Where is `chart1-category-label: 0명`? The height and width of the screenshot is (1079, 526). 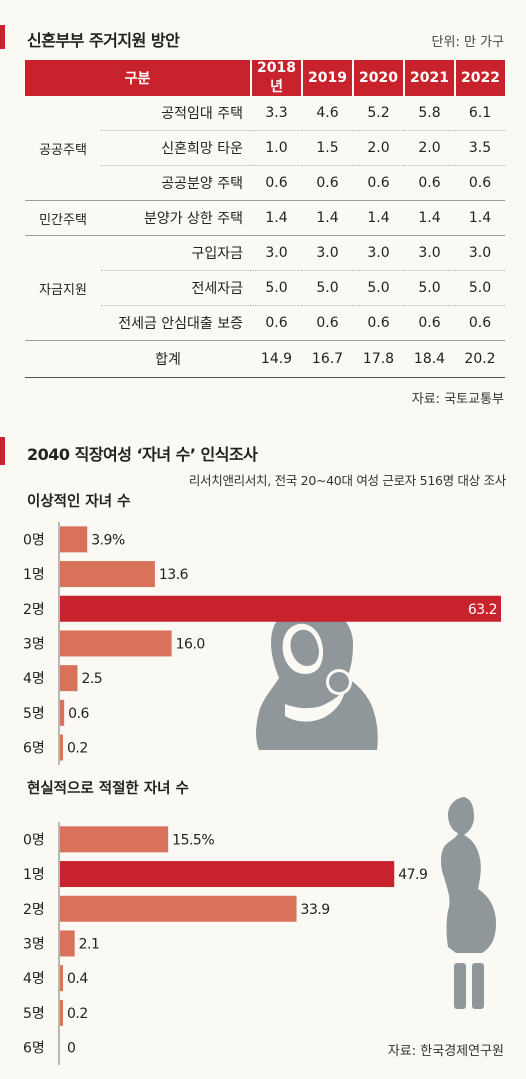
chart1-category-label: 0명 is located at coordinates (34, 540).